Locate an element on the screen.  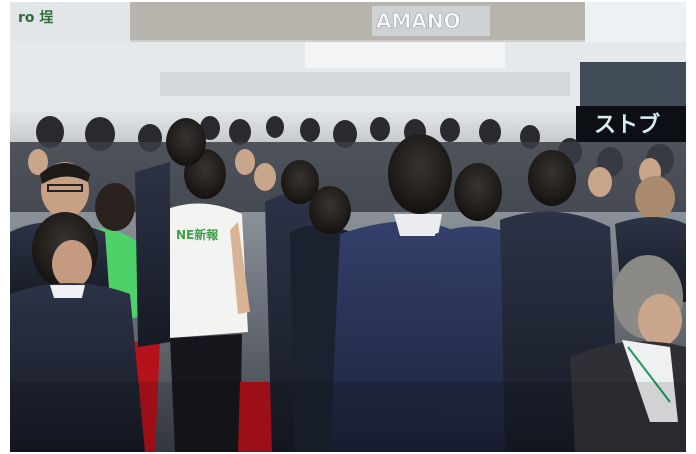
led-board is located at coordinates (631, 124).